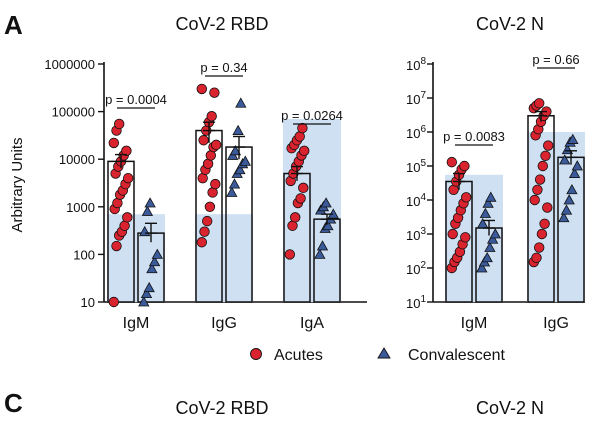 Image resolution: width=593 pixels, height=441 pixels. What do you see at coordinates (223, 67) in the screenshot?
I see `p-value-igg: p = 0.34` at bounding box center [223, 67].